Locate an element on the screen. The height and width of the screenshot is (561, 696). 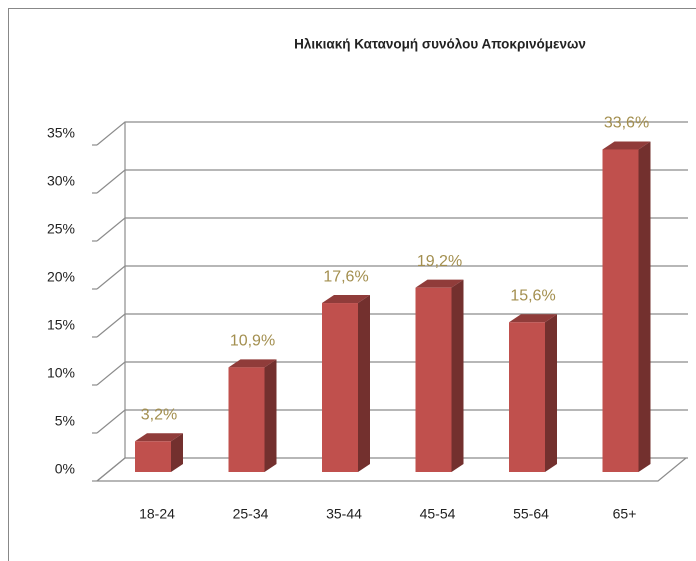
y-tick-label: 30% is located at coordinates (61, 181).